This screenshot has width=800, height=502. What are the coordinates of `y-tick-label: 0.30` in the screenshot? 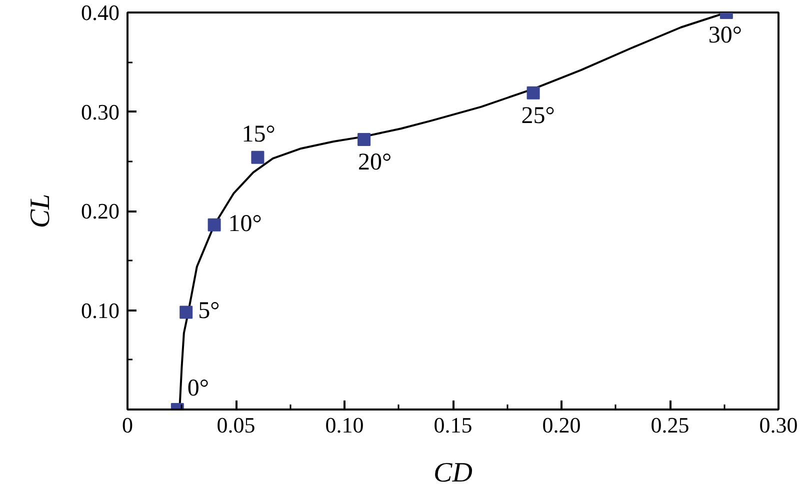 It's located at (100, 111).